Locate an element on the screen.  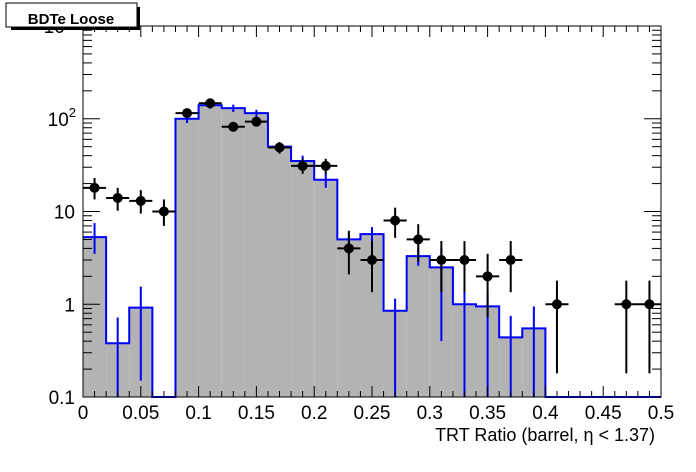
x-tick-label: 0.05 is located at coordinates (140, 413).